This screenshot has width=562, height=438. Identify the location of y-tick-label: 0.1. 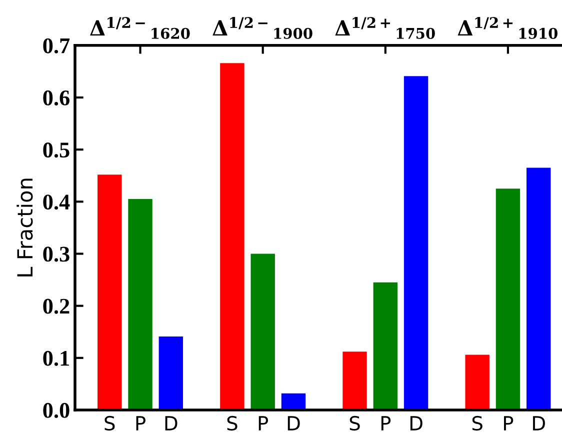
(56, 358).